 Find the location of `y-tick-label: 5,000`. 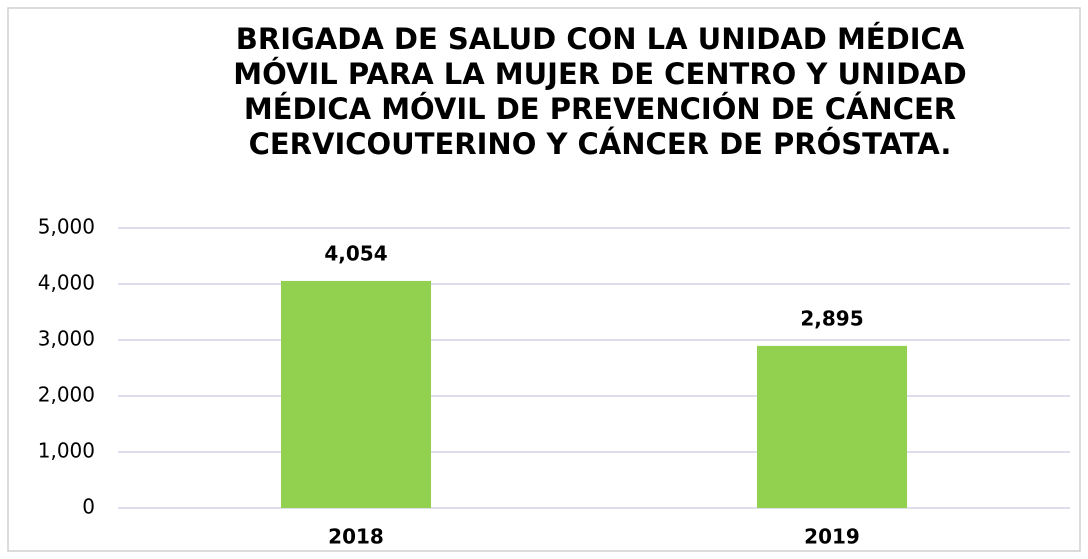

y-tick-label: 5,000 is located at coordinates (66, 227).